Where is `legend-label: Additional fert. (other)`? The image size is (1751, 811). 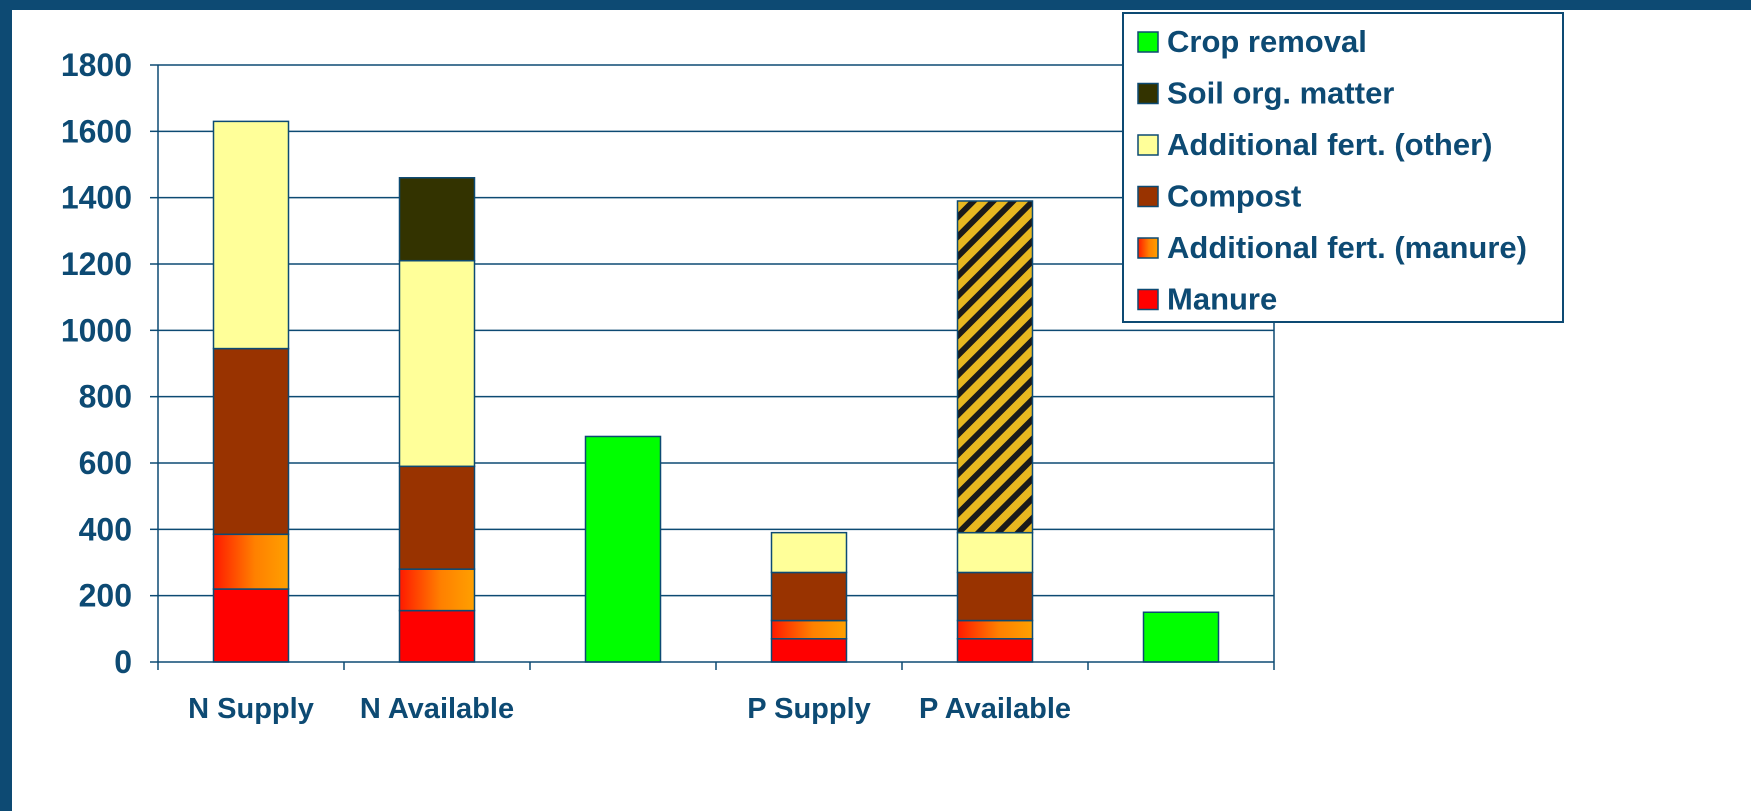
legend-label: Additional fert. (other) is located at coordinates (1329, 144).